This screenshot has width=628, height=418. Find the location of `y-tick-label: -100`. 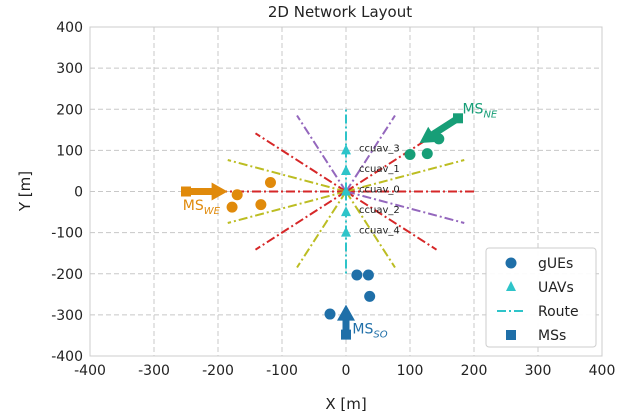

y-tick-label: -100 is located at coordinates (67, 234).